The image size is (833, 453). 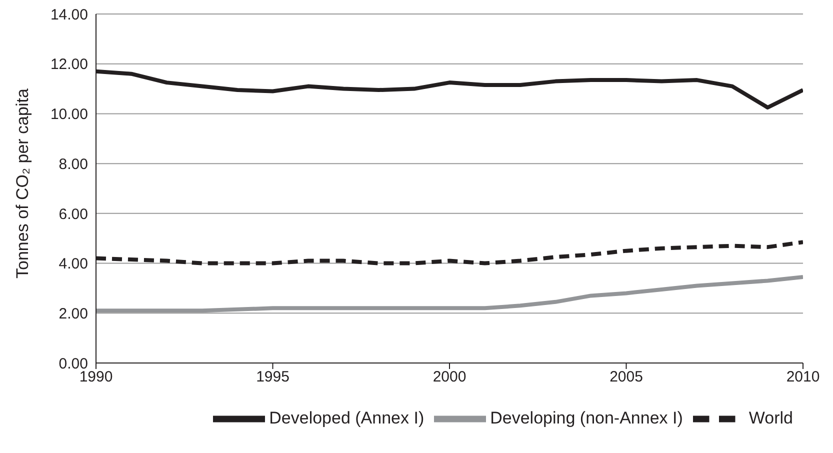 I want to click on legend-label: World, so click(x=770, y=418).